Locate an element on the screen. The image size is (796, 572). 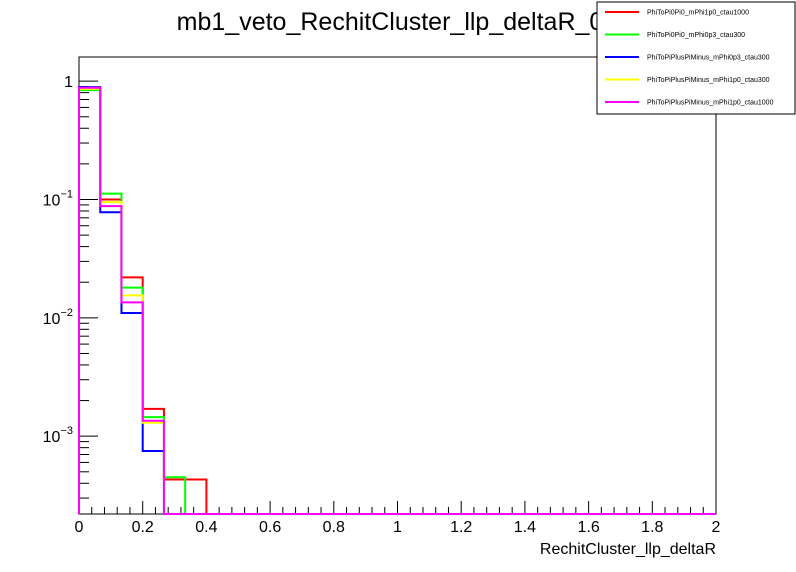
x-tick-label: 1 is located at coordinates (397, 527).